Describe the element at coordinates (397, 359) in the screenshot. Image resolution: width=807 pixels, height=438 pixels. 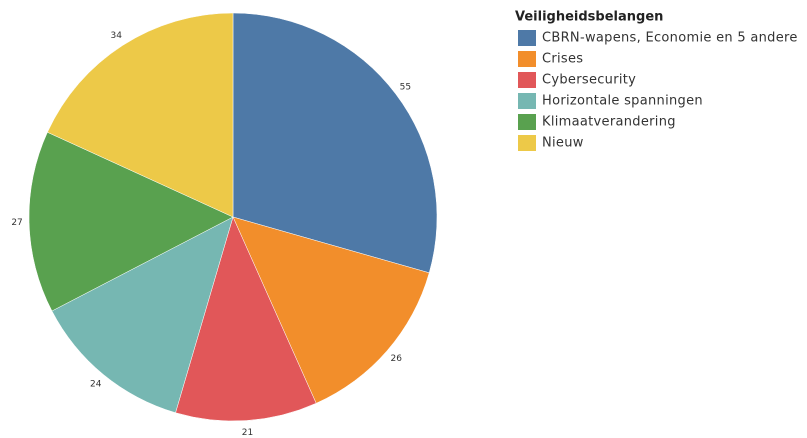
I see `value-label: 26` at that location.